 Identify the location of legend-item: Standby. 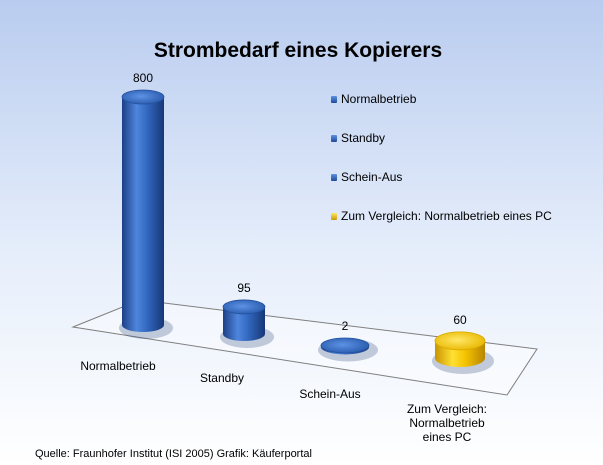
(358, 138).